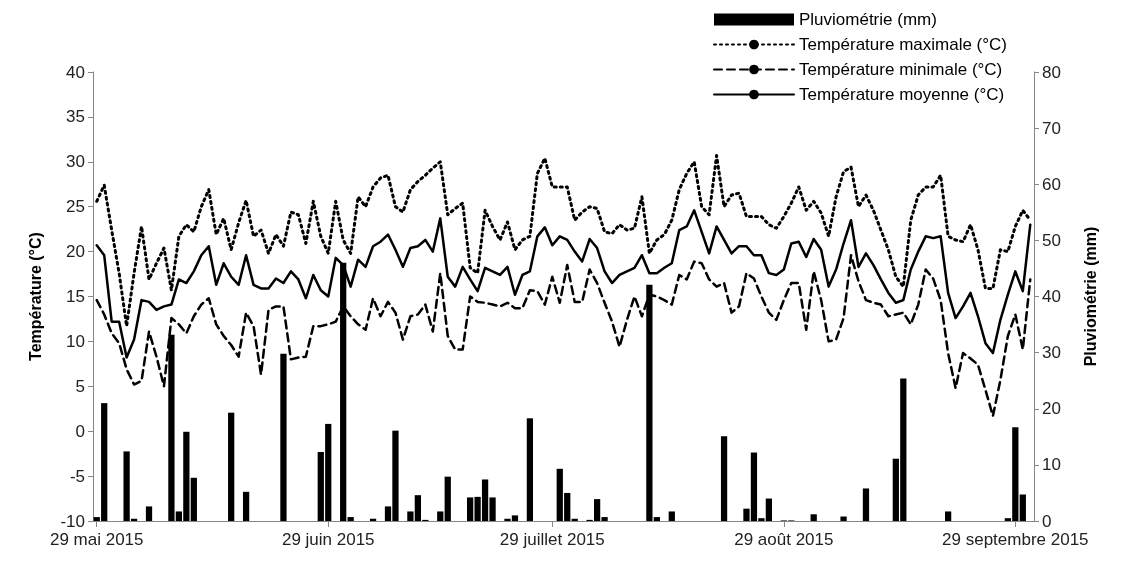  I want to click on y2-tick-label: 30, so click(1051, 353).